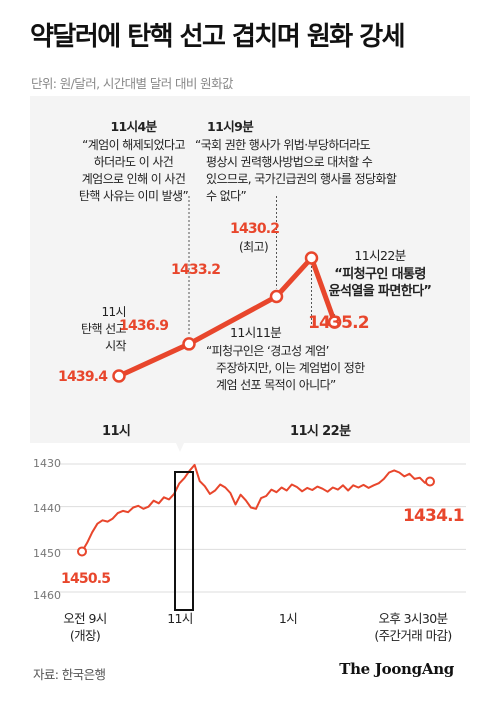 This screenshot has height=703, width=480. What do you see at coordinates (218, 37) in the screenshot?
I see `chart-title: 약달러에 탄핵 선고 겹치며 원화 강세` at bounding box center [218, 37].